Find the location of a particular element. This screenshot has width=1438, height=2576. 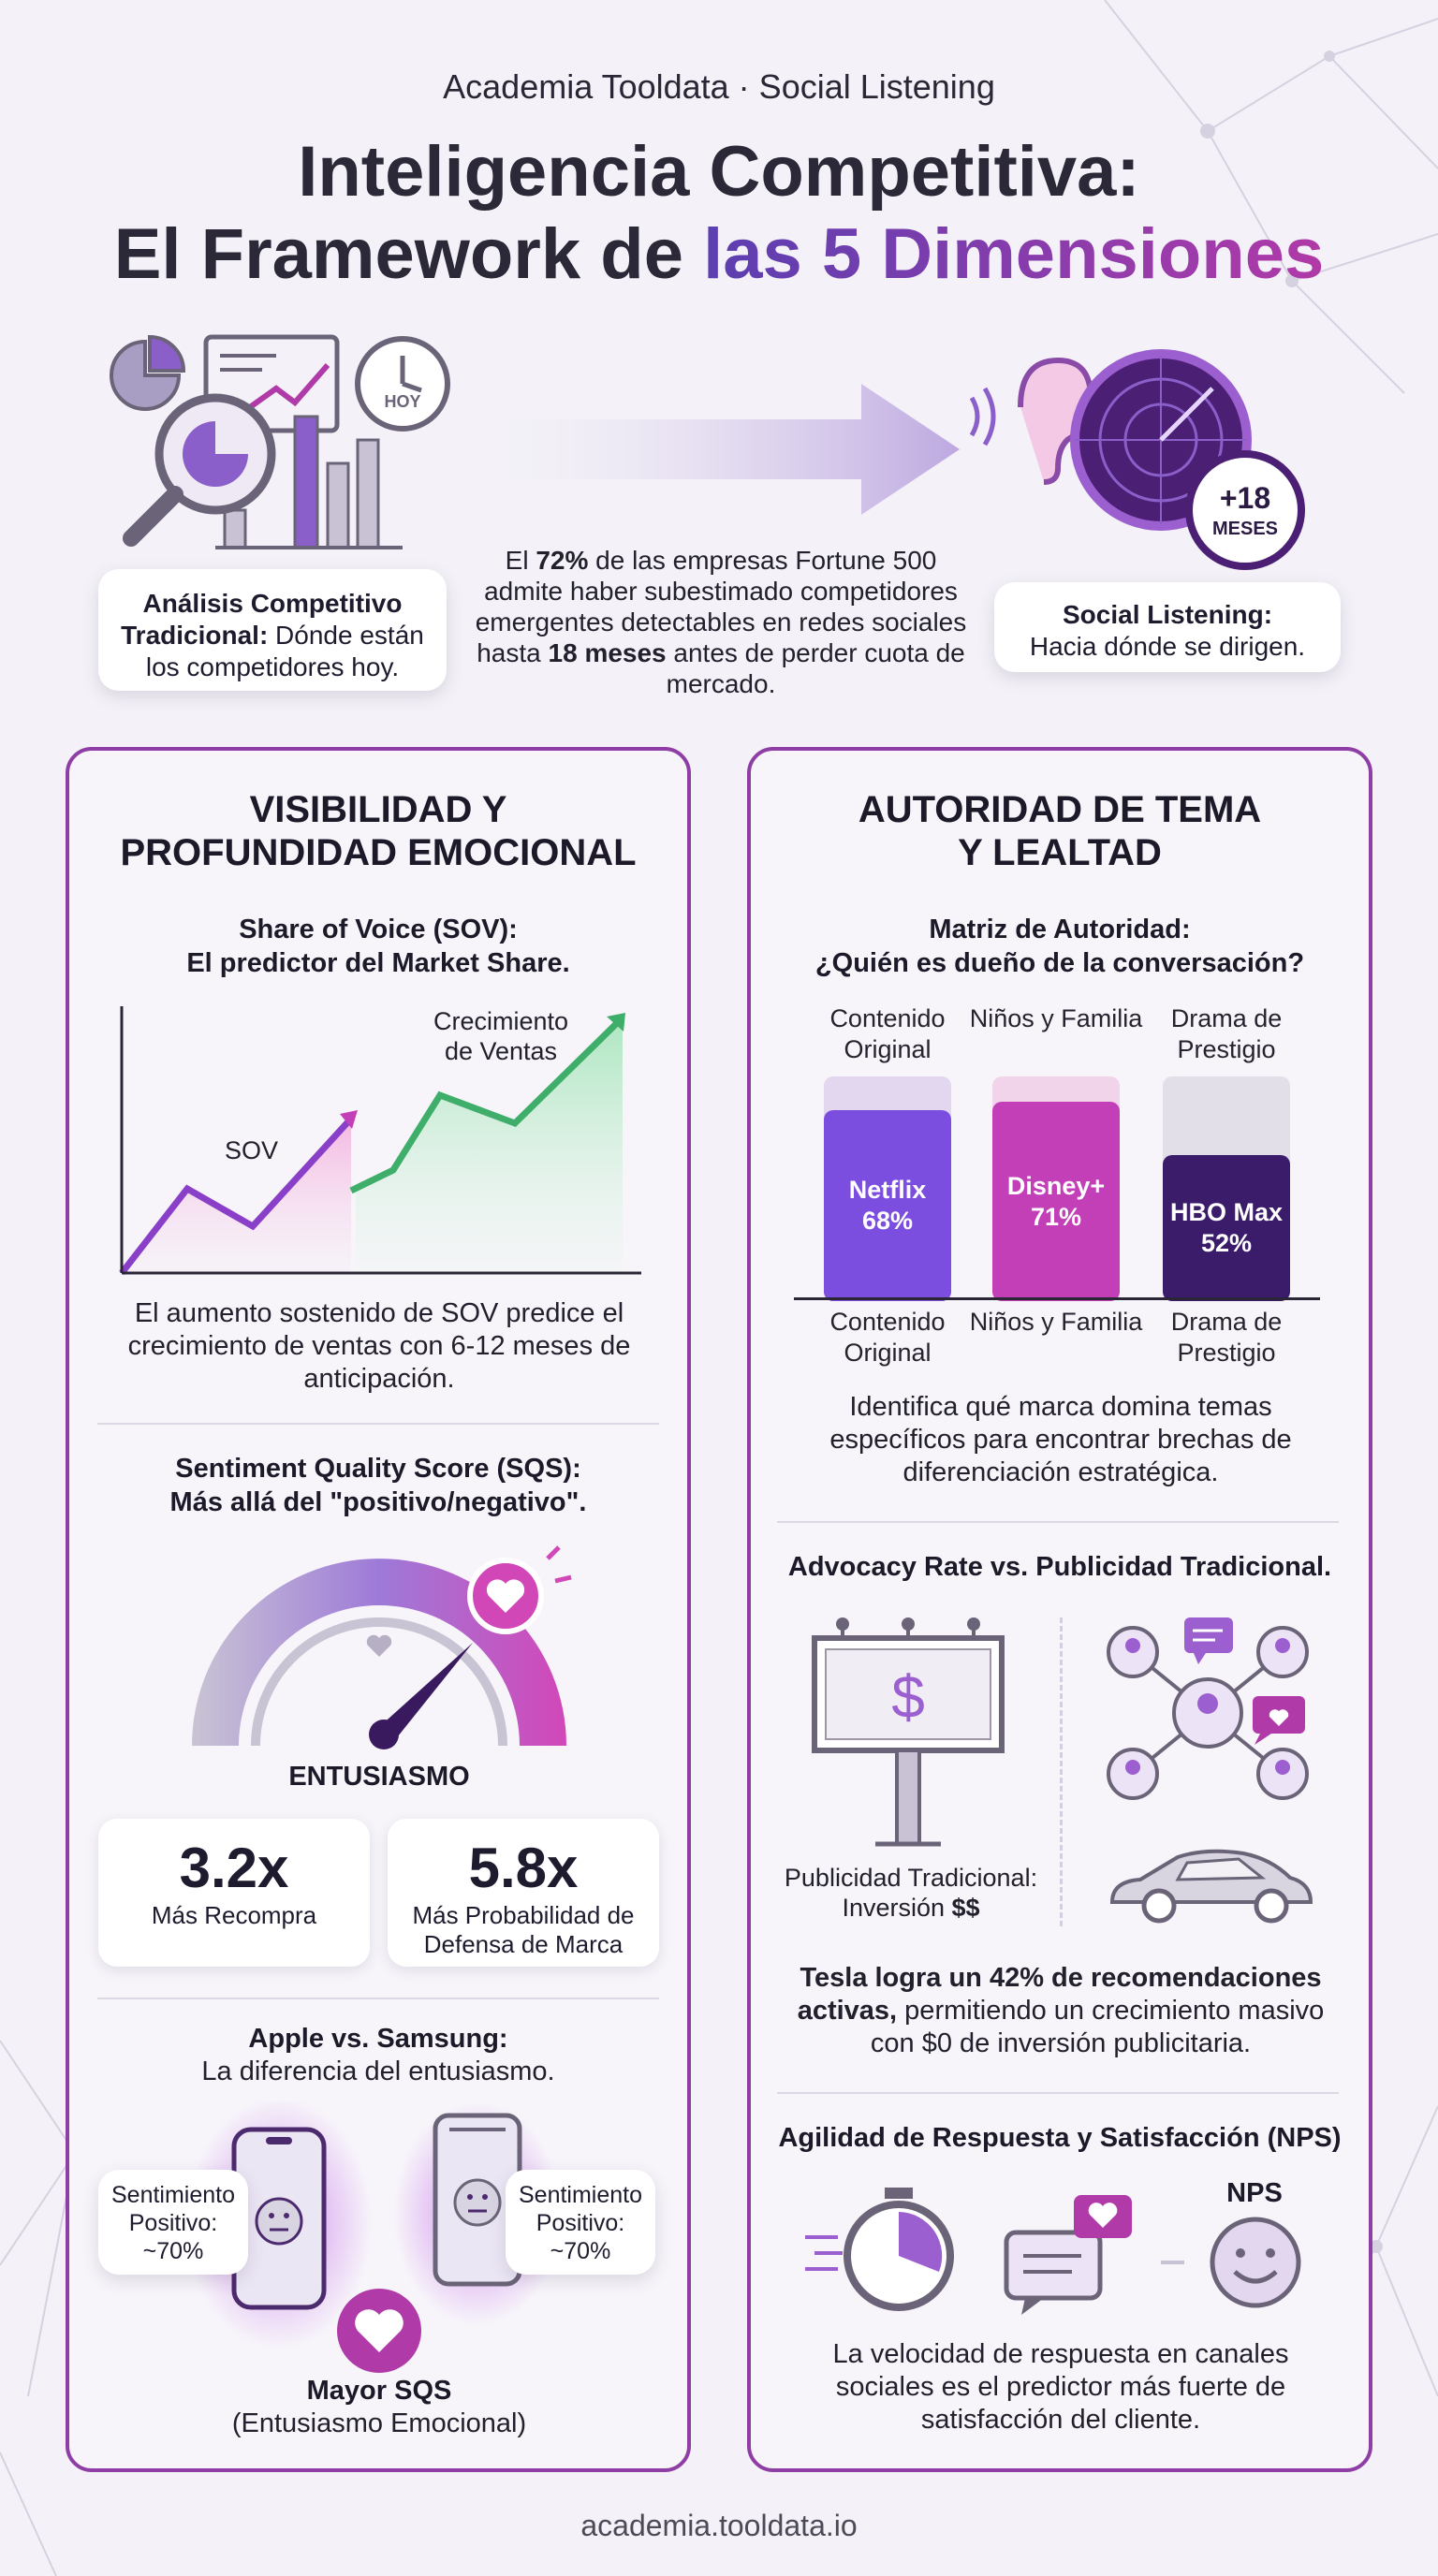

growth-label: Crecimiento de Ventas is located at coordinates (501, 1036).